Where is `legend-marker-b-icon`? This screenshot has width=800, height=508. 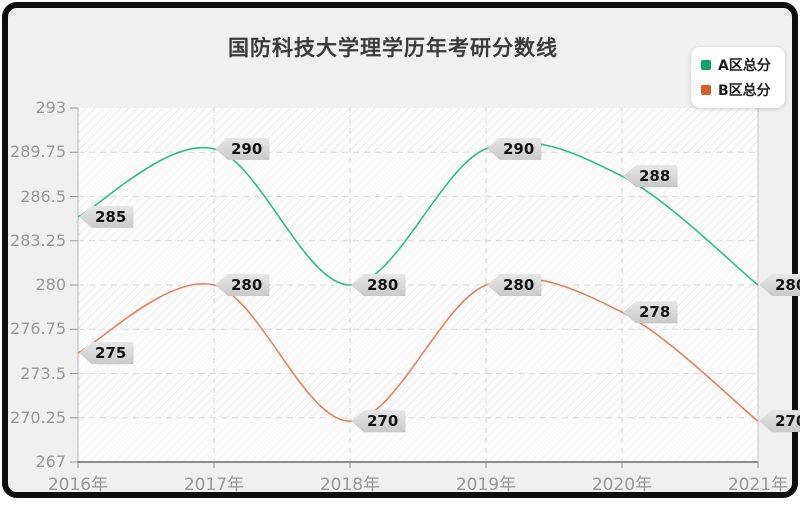 legend-marker-b-icon is located at coordinates (706, 90).